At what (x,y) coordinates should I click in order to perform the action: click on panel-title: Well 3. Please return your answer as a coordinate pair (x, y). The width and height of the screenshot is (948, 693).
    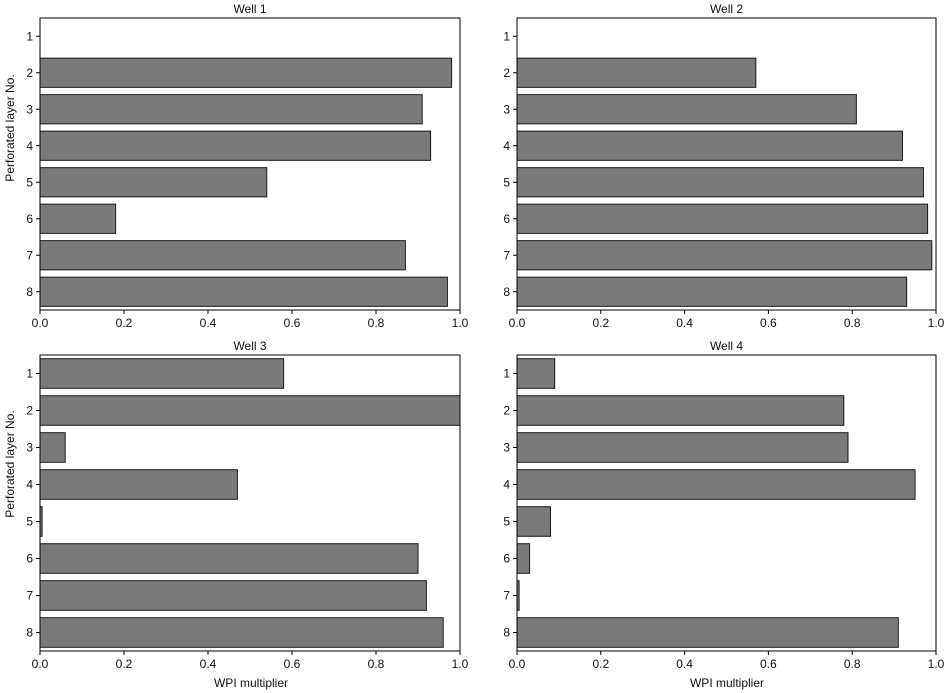
    Looking at the image, I should click on (249, 346).